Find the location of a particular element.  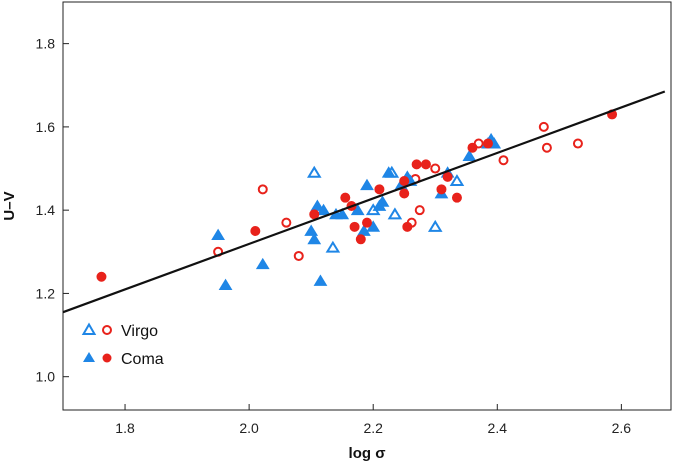

y-axis-label: U–V is located at coordinates (9, 205).